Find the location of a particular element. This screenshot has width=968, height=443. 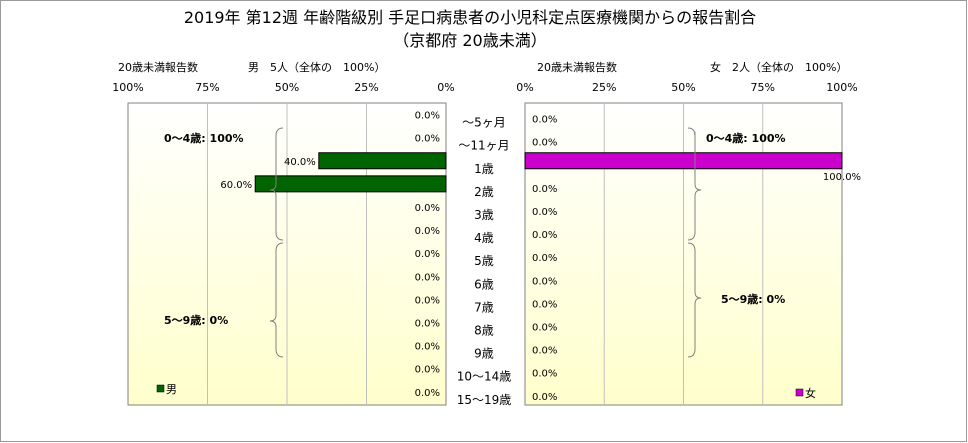

category-label: ～11ヶ月 is located at coordinates (483, 146).